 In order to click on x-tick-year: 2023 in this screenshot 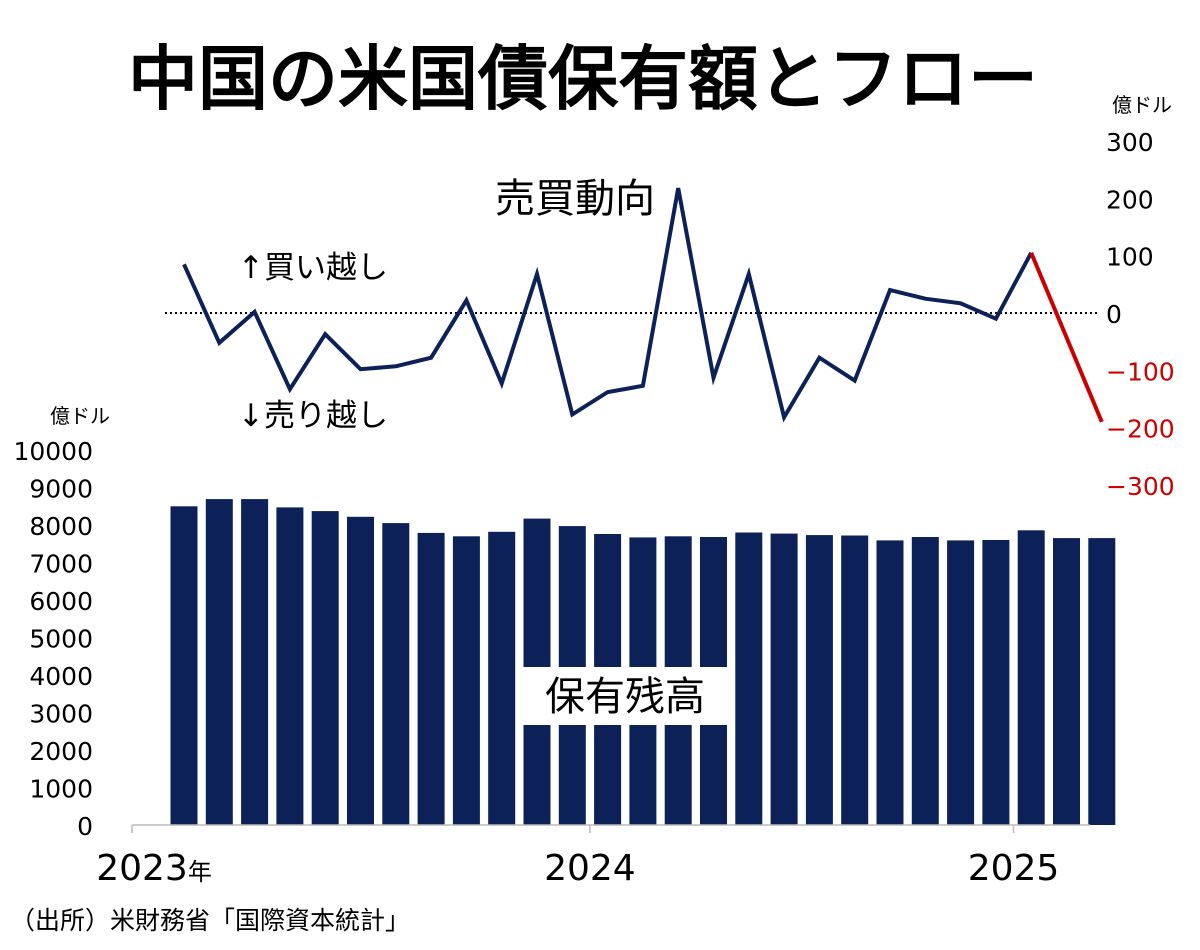, I will do `click(142, 868)`.